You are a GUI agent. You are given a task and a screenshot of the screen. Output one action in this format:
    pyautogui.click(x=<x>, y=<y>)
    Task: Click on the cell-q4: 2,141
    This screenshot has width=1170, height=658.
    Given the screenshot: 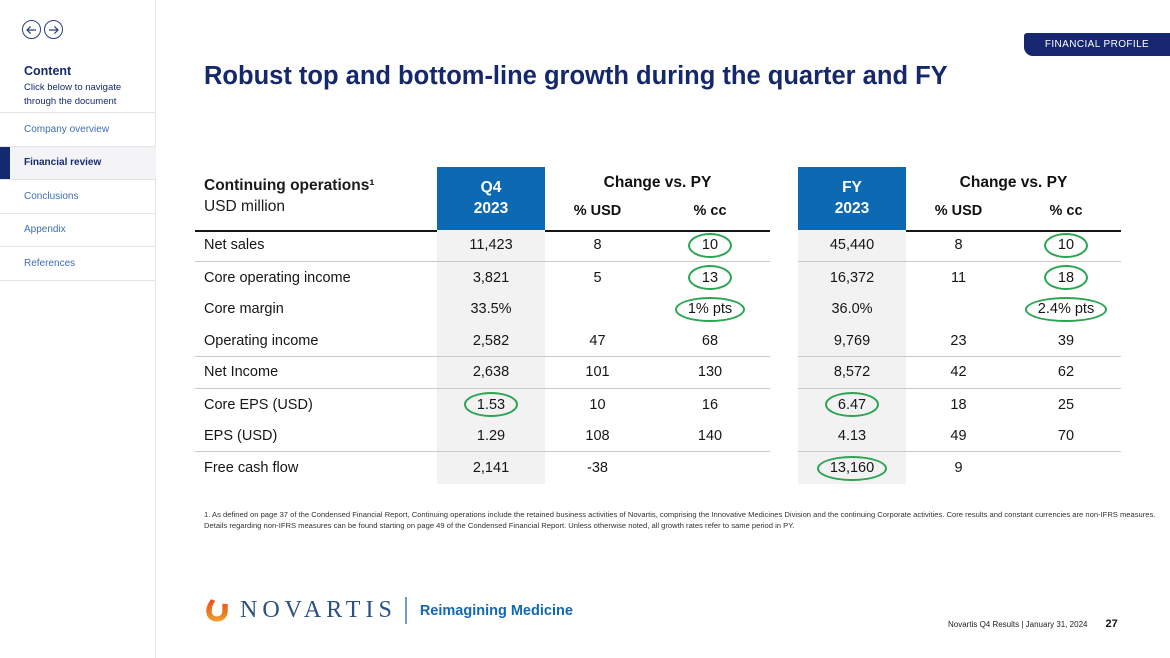 What is the action you would take?
    pyautogui.click(x=491, y=468)
    